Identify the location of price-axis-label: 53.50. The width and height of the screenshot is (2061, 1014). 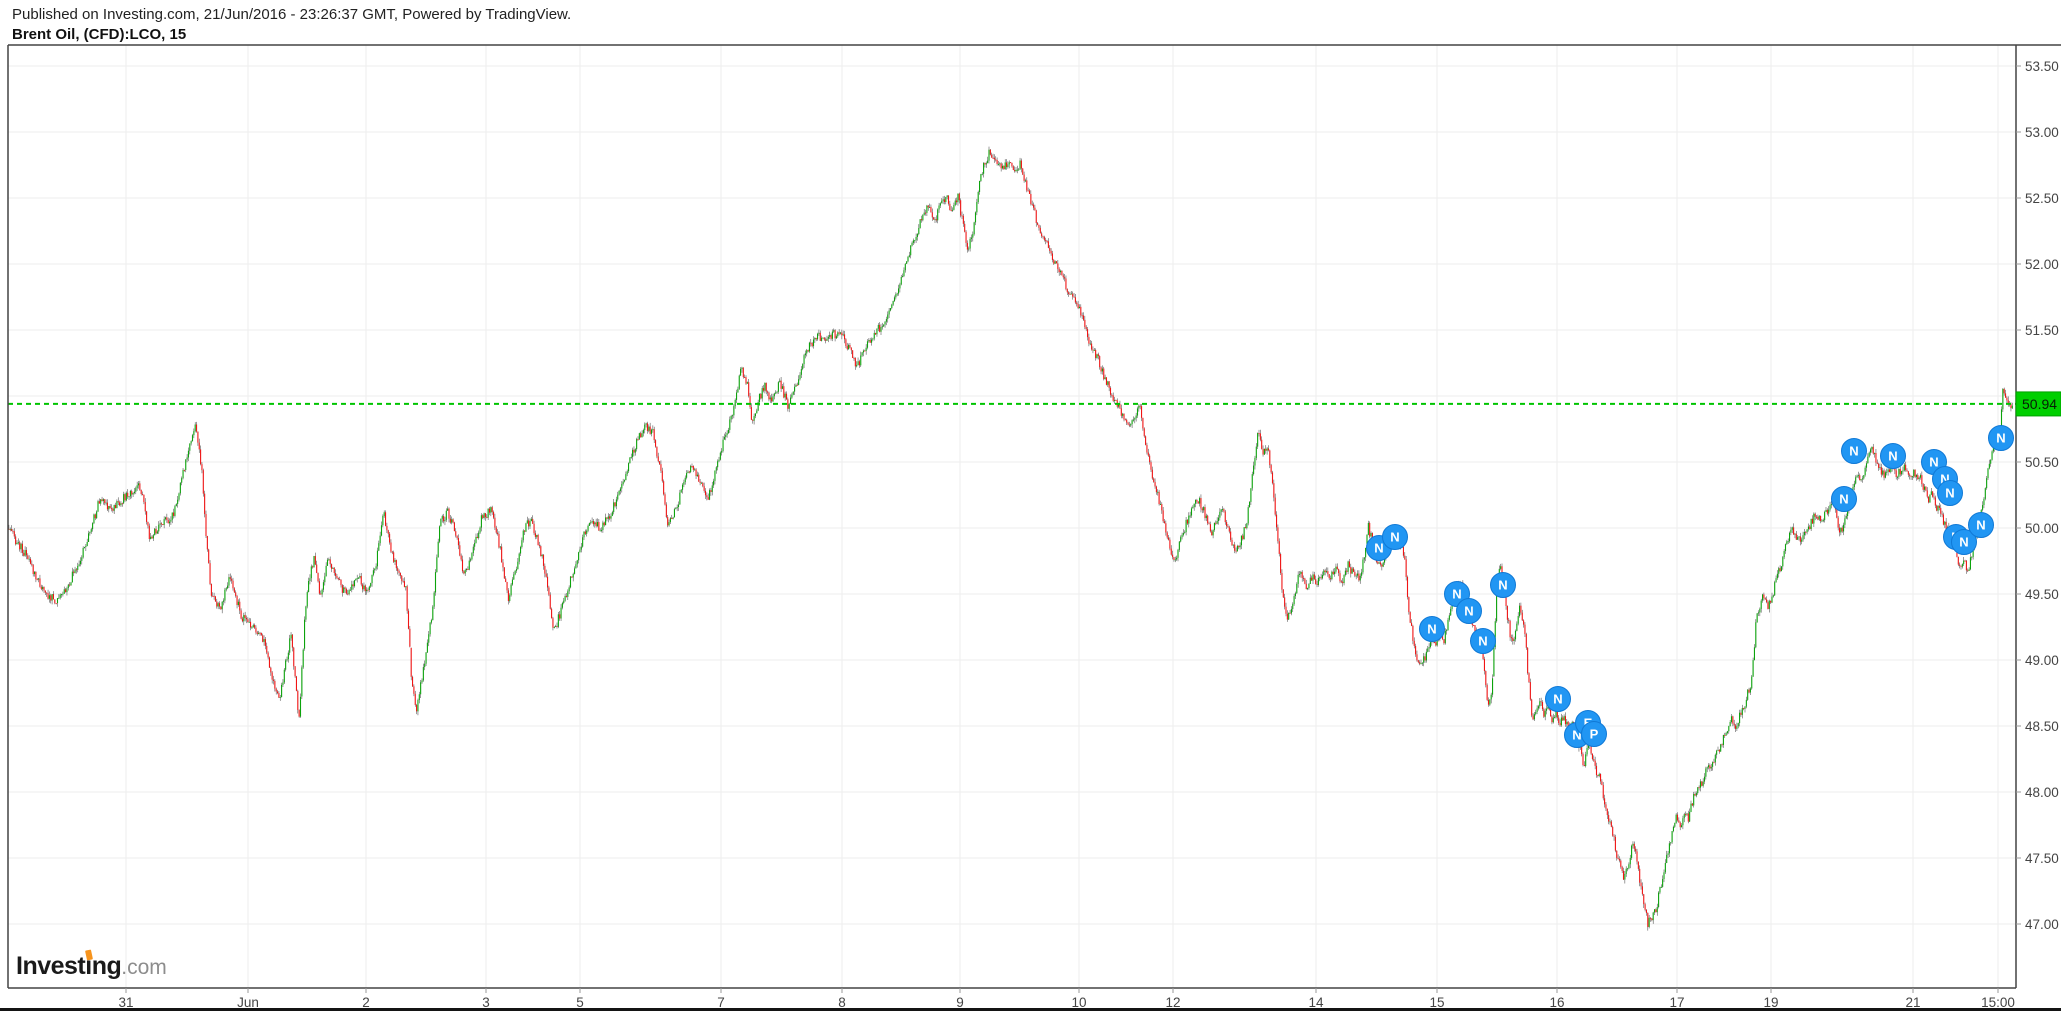
(2042, 66).